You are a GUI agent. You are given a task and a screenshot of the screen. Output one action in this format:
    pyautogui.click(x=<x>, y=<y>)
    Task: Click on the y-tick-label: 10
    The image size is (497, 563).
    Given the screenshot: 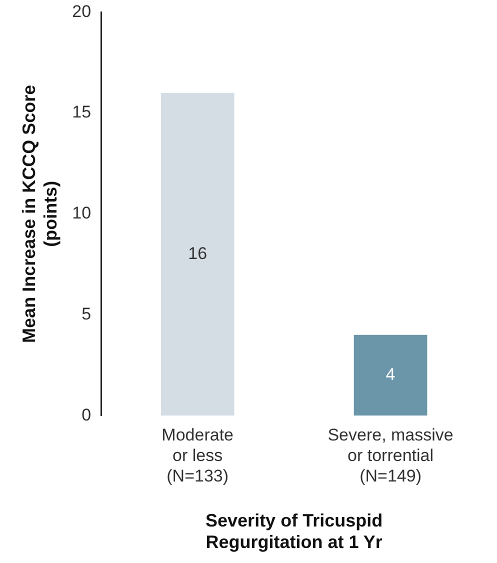 What is the action you would take?
    pyautogui.click(x=82, y=213)
    